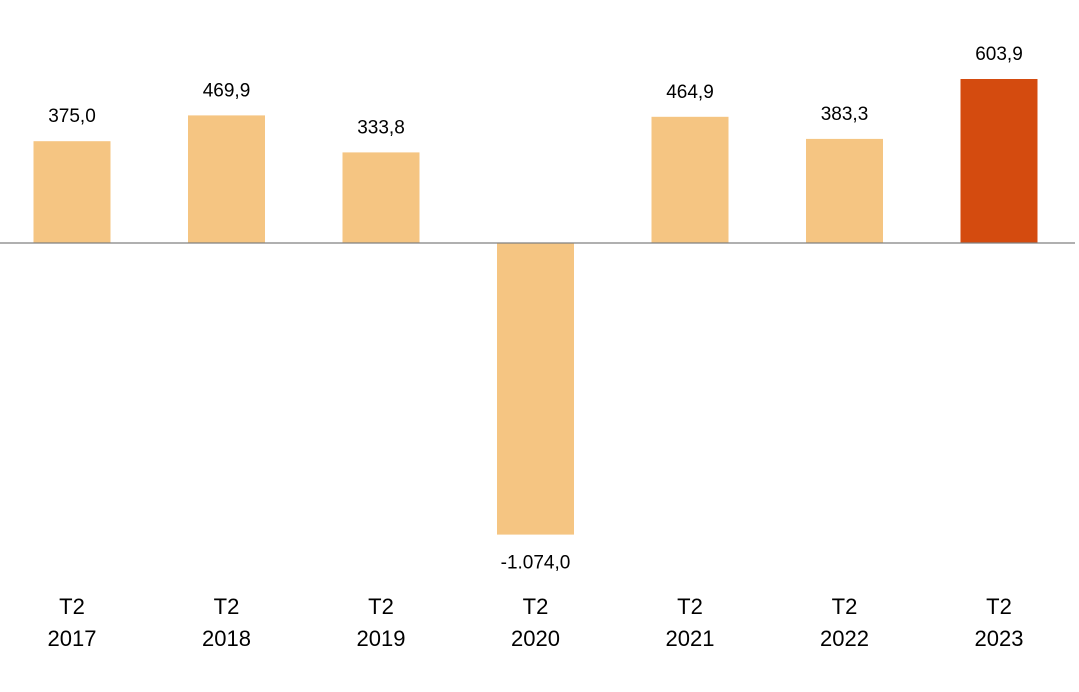  Describe the element at coordinates (845, 114) in the screenshot. I see `data-label-2022: 383,3` at that location.